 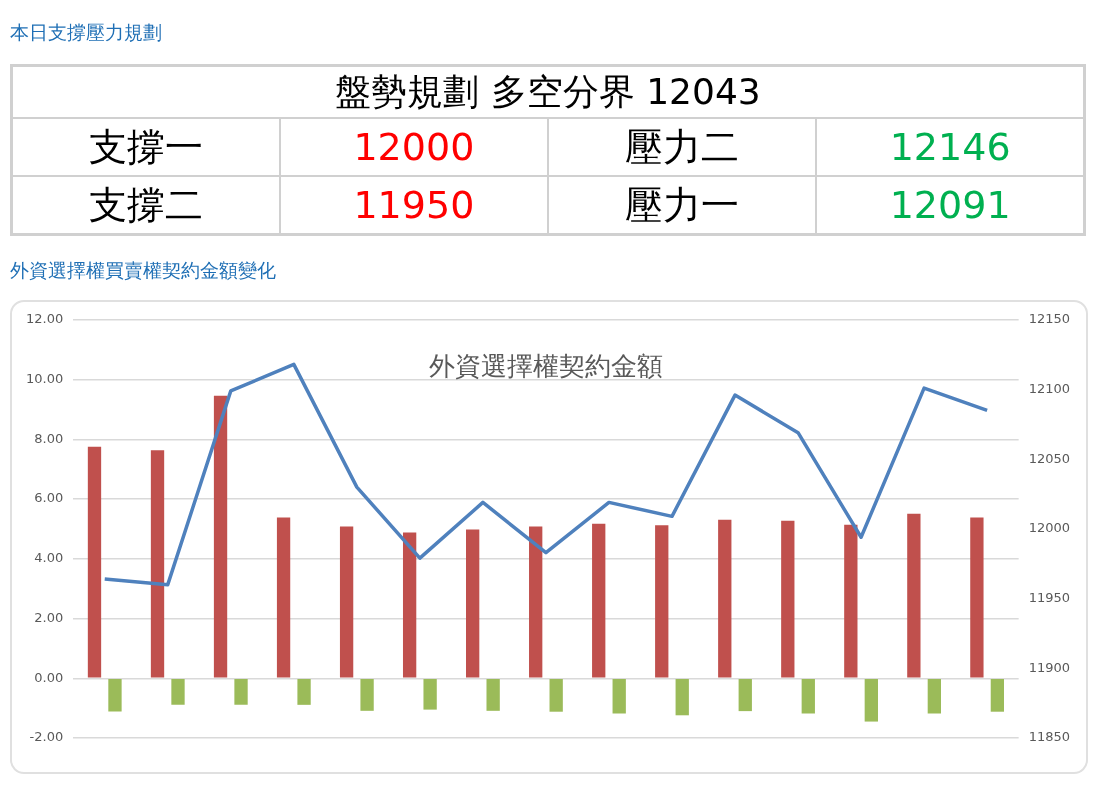 What do you see at coordinates (1049, 667) in the screenshot?
I see `y2-tick-label: 11900` at bounding box center [1049, 667].